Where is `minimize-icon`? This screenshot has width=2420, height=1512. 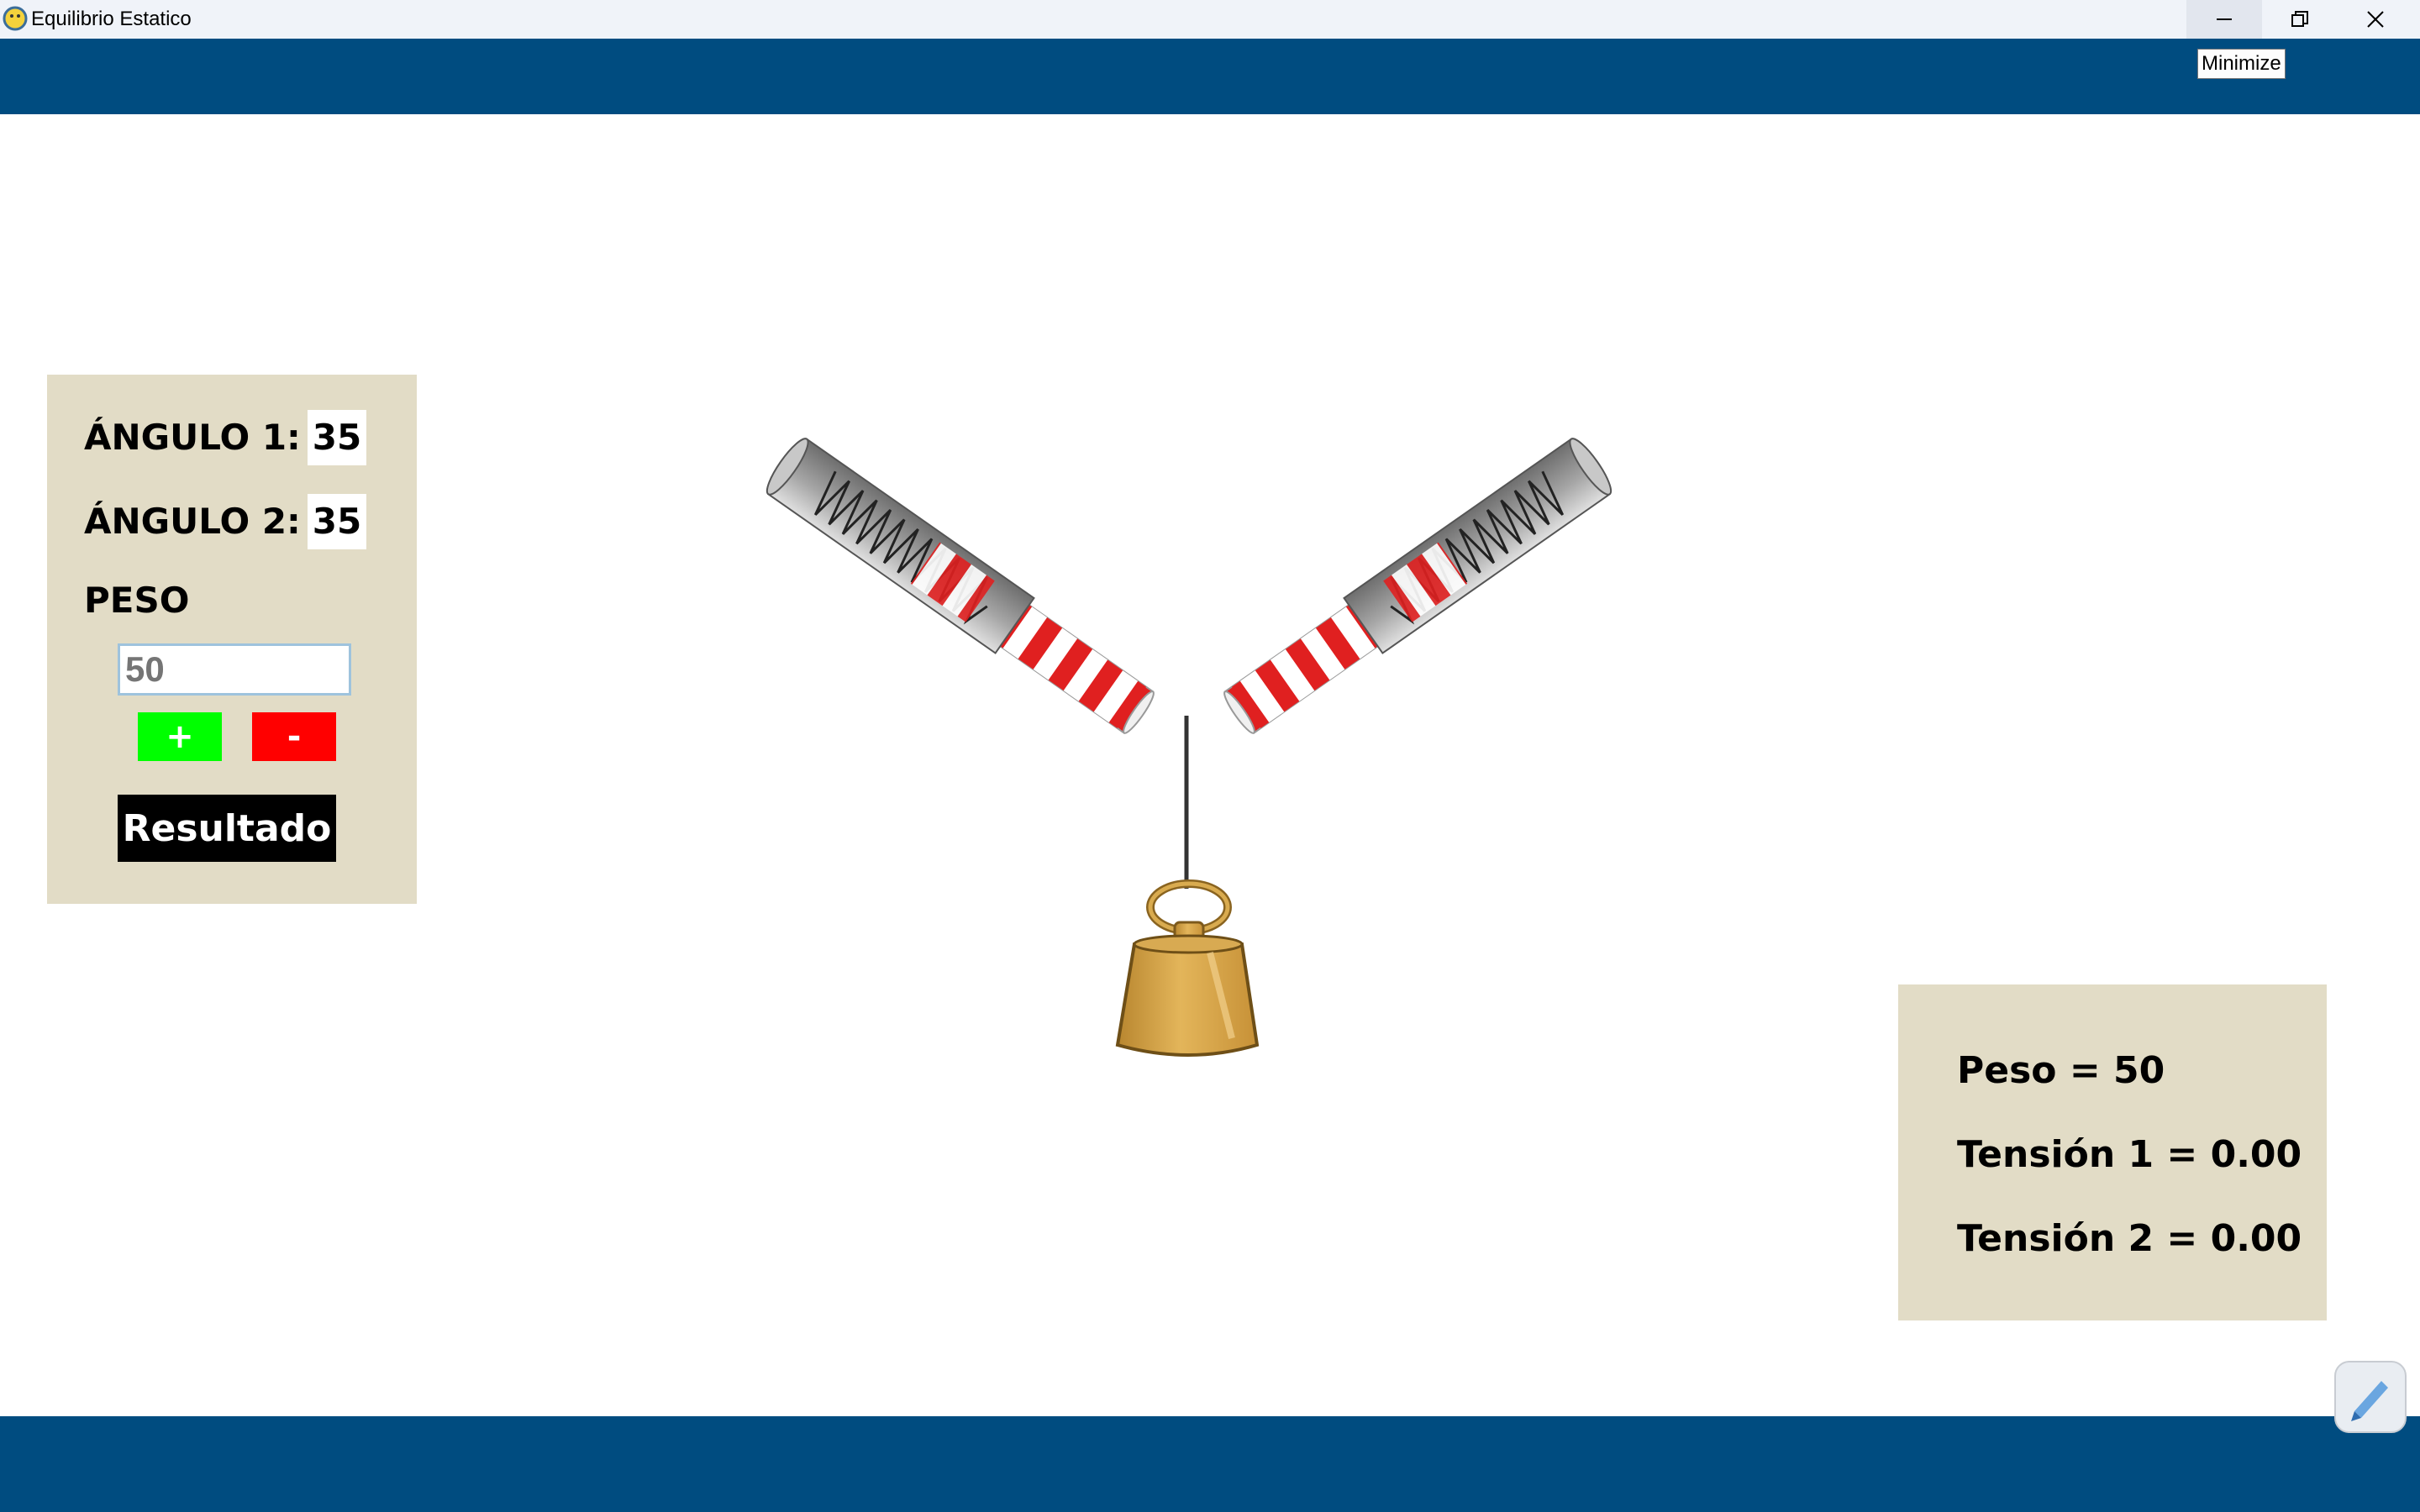 minimize-icon is located at coordinates (2224, 19).